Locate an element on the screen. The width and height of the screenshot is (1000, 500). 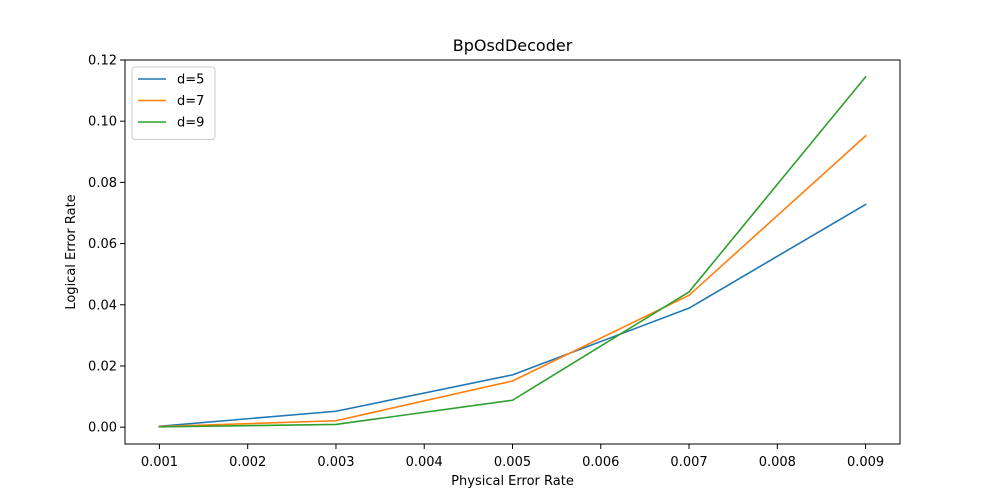
x-tick-label: 0.001 is located at coordinates (159, 462).